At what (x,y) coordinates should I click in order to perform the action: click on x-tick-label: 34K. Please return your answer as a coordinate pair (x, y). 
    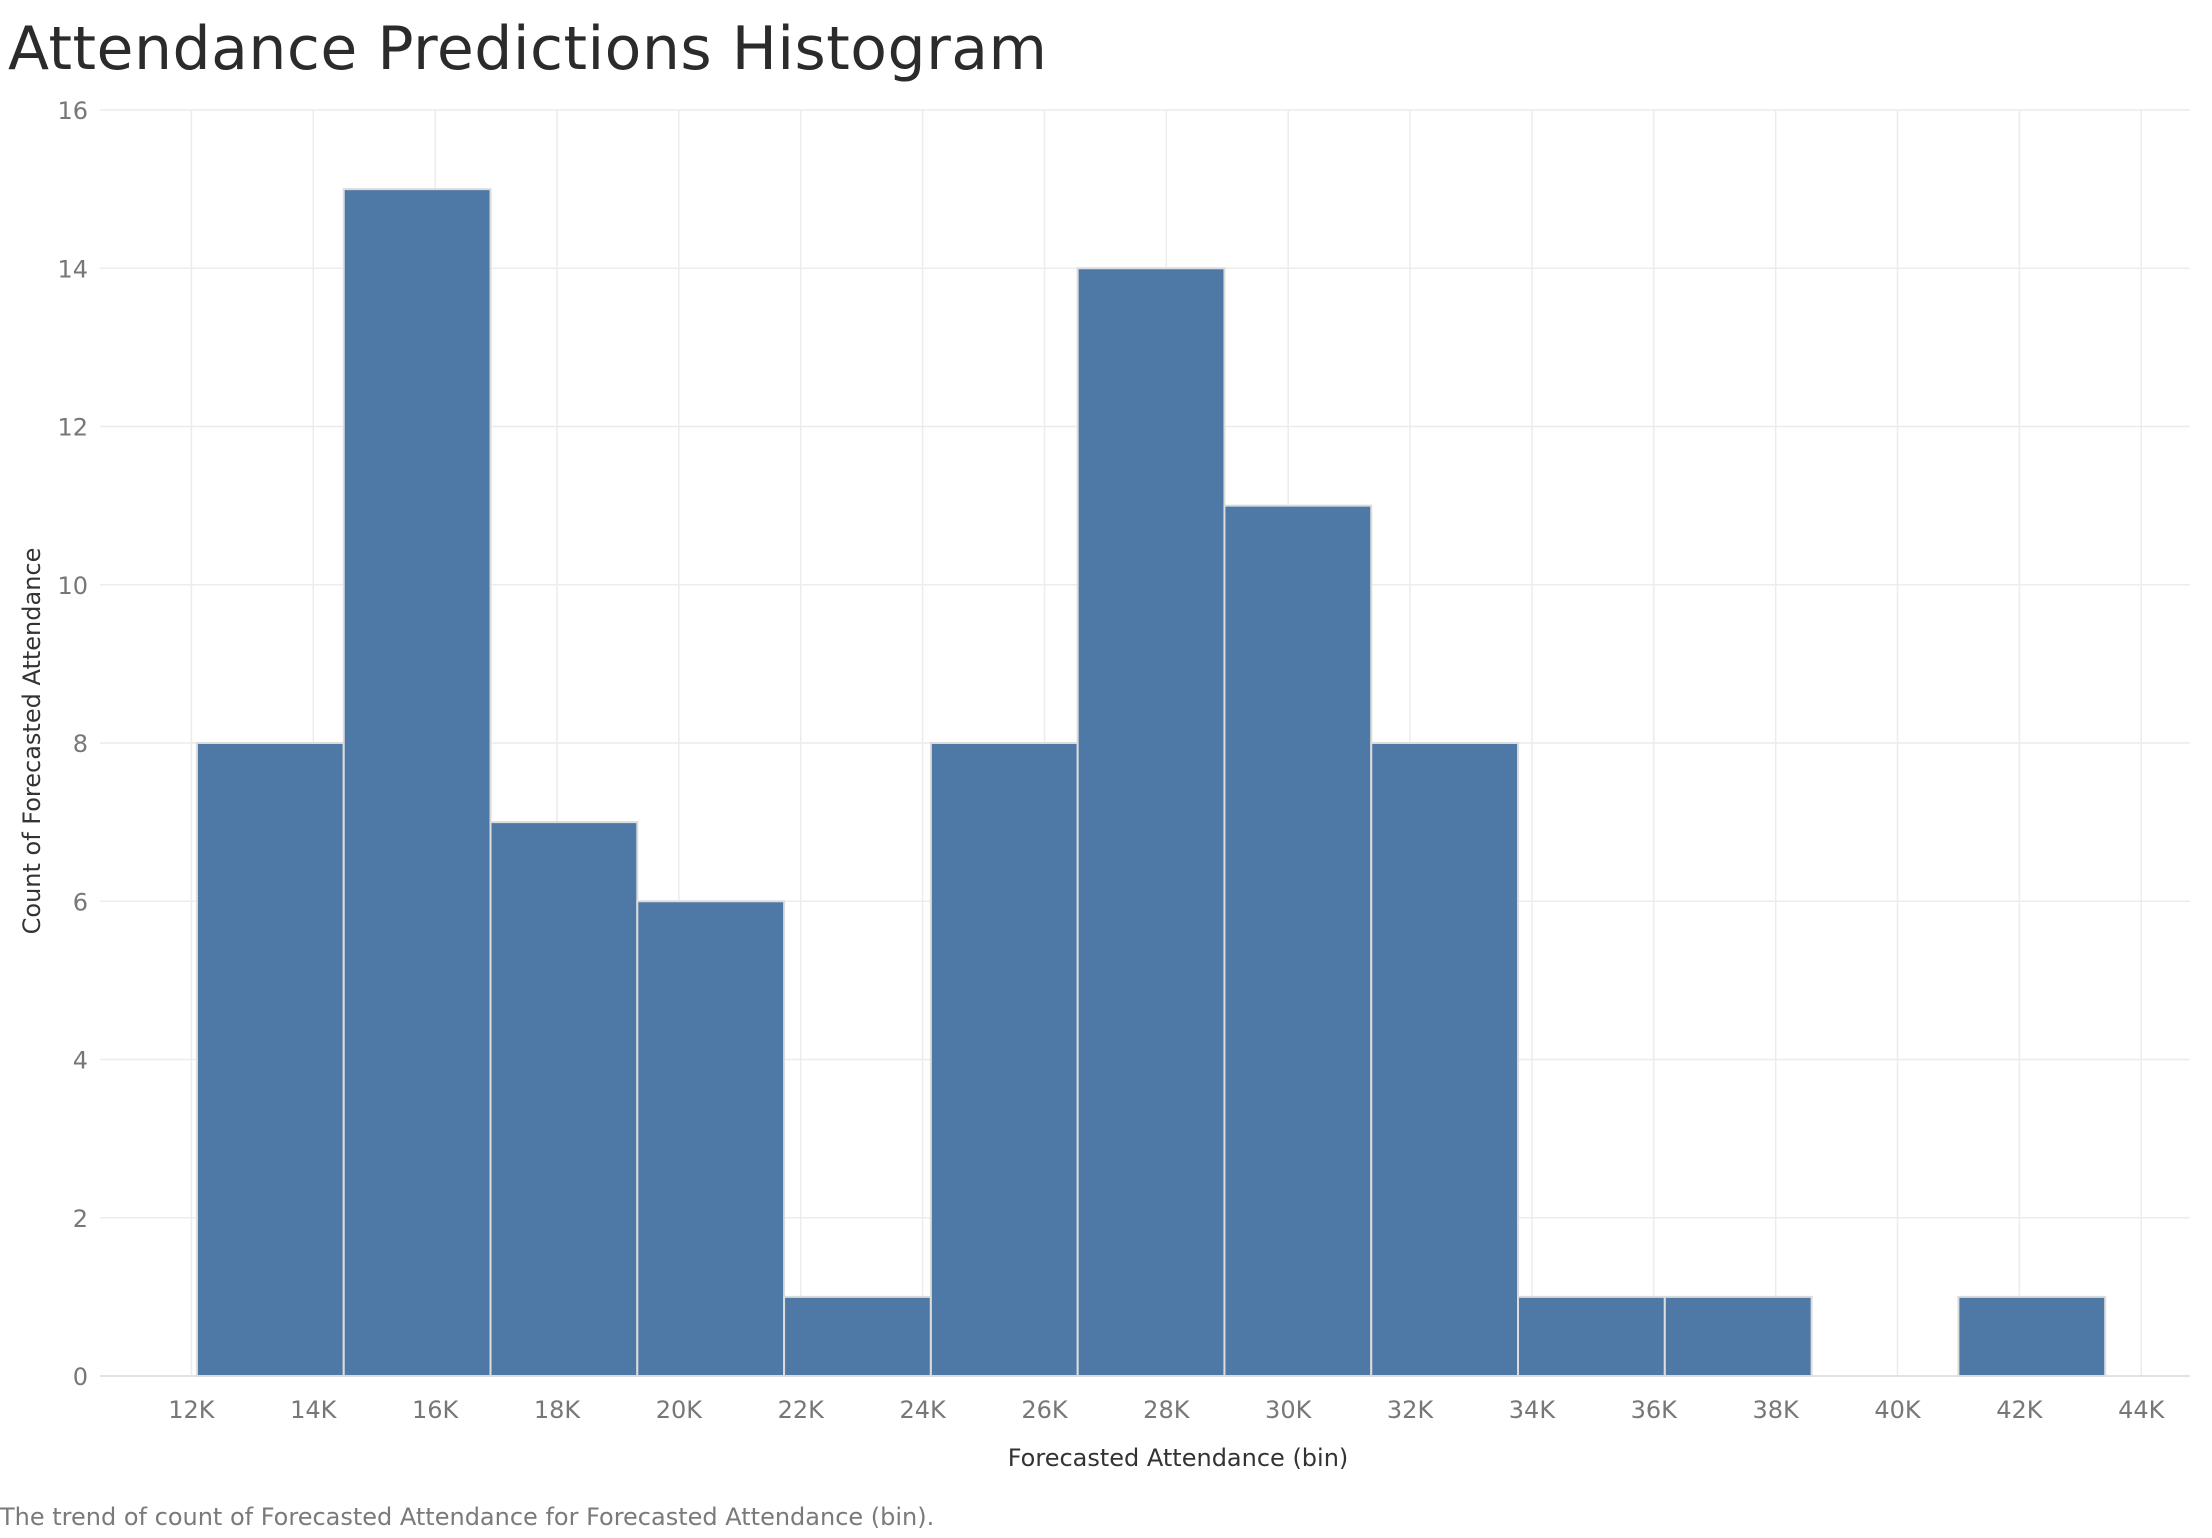
    Looking at the image, I should click on (1533, 1410).